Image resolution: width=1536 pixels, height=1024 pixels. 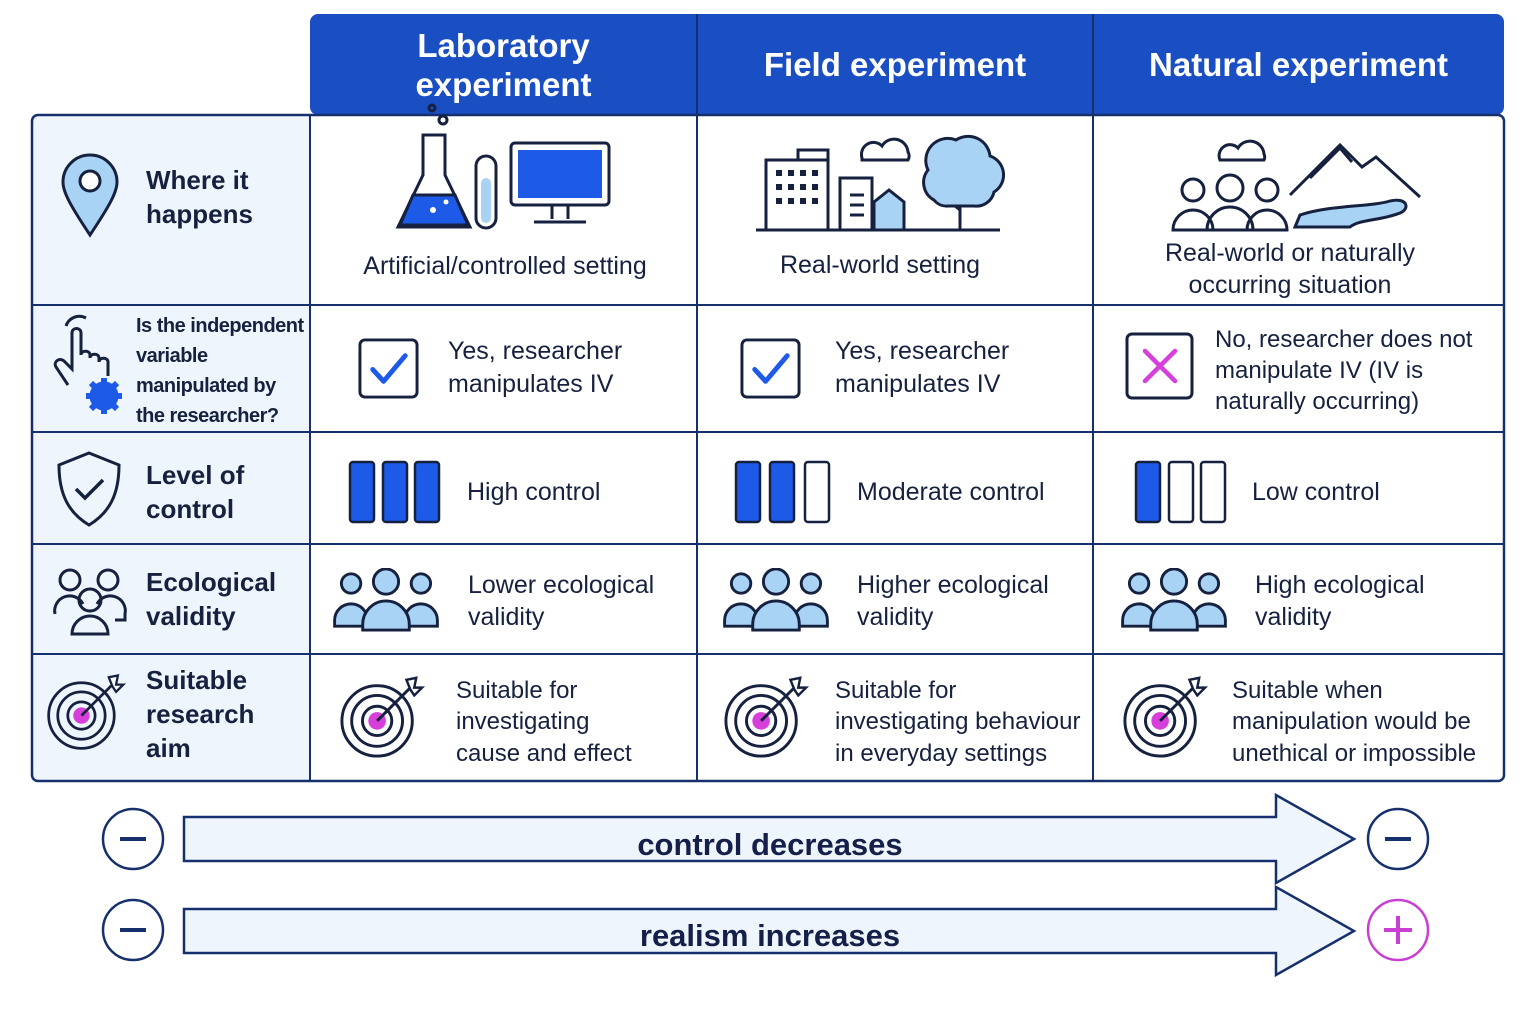 What do you see at coordinates (895, 65) in the screenshot?
I see `column-header: Field experiment` at bounding box center [895, 65].